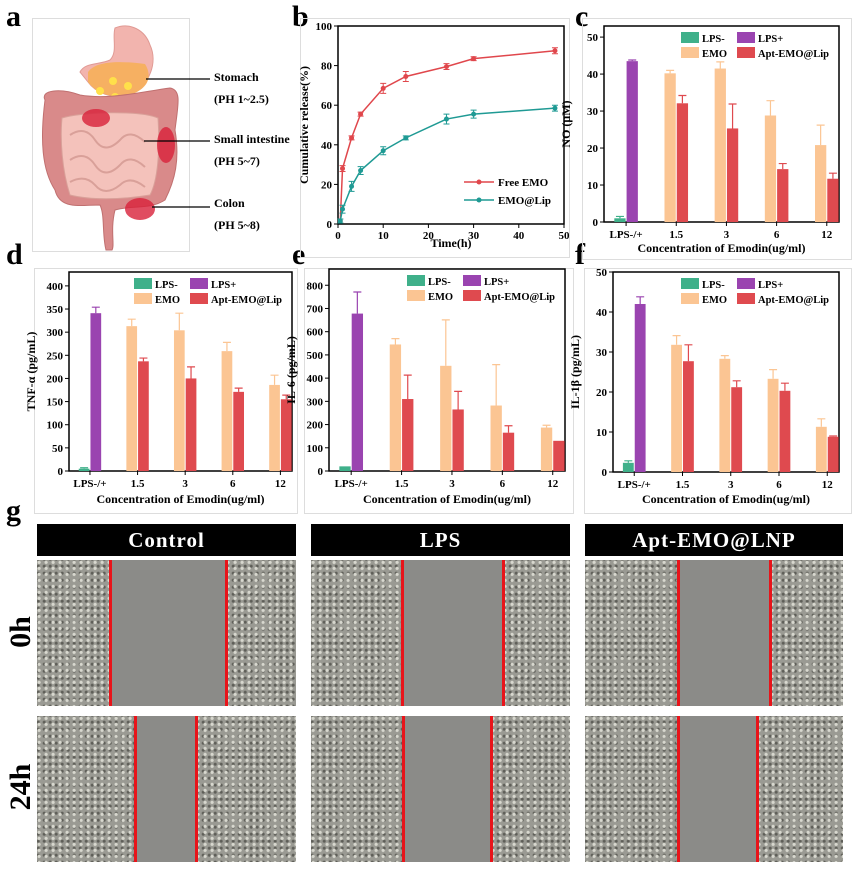 The image size is (853, 874). What do you see at coordinates (435, 138) in the screenshot?
I see `panel-b-frame` at bounding box center [435, 138].